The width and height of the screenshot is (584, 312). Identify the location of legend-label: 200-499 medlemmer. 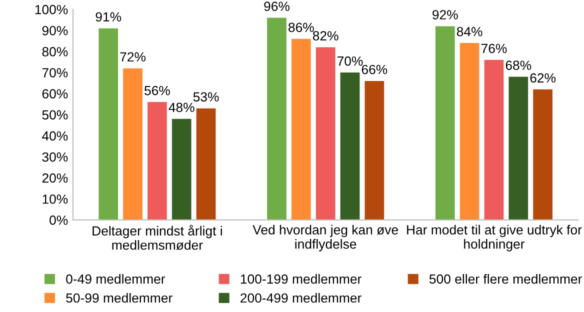
(301, 297).